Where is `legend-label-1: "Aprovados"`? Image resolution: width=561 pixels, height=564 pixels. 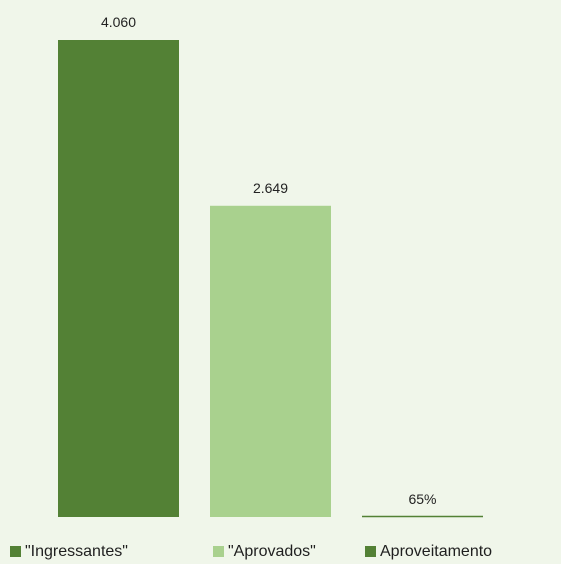 legend-label-1: "Aprovados" is located at coordinates (272, 551).